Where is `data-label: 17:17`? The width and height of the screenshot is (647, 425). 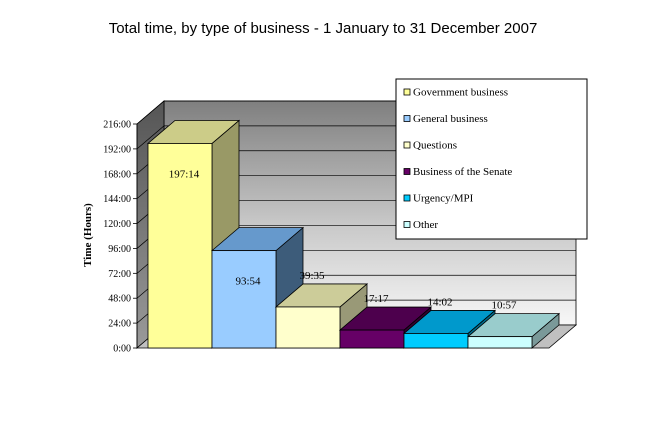 data-label: 17:17 is located at coordinates (376, 299).